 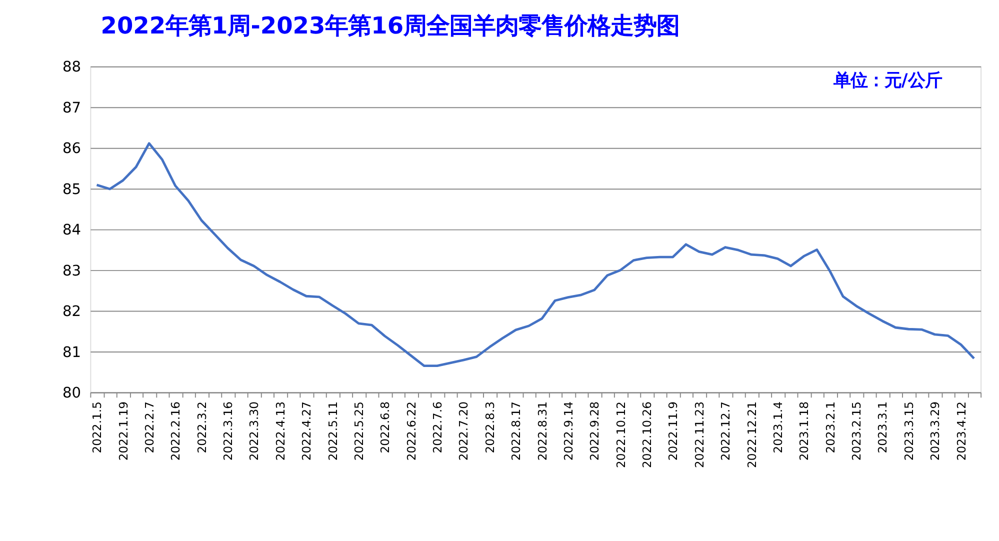 I want to click on x-tick-label: 2023.4.12, so click(x=961, y=431).